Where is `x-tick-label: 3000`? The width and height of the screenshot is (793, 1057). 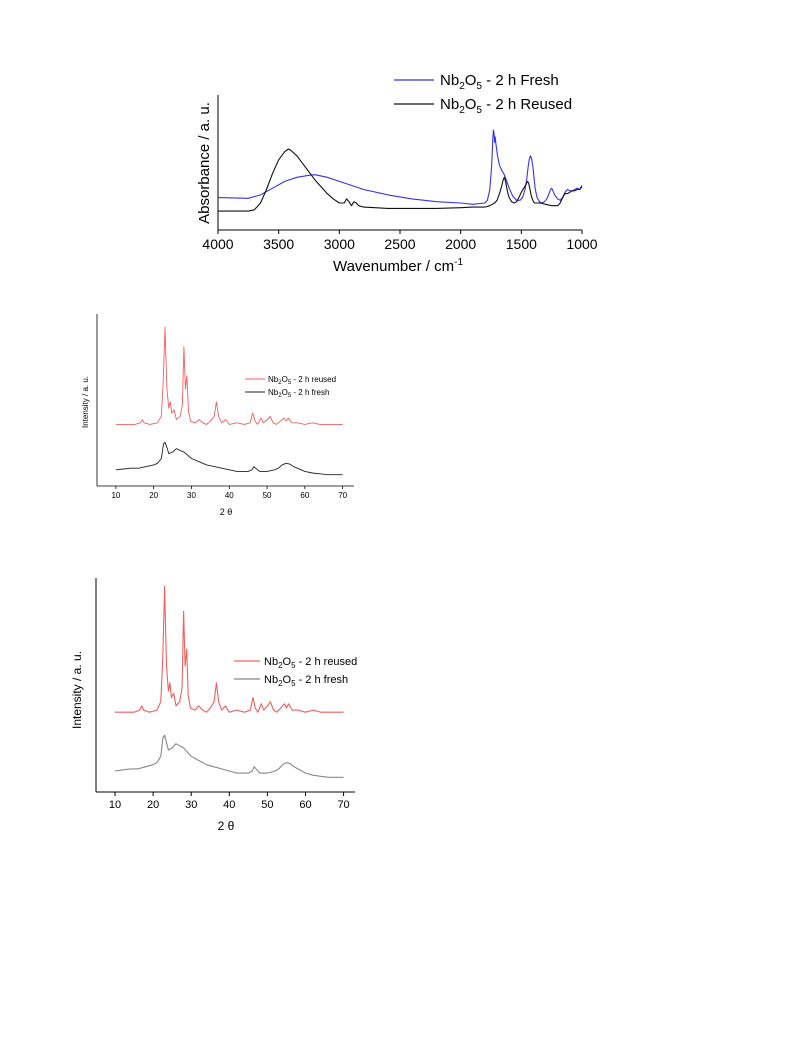
x-tick-label: 3000 is located at coordinates (339, 244).